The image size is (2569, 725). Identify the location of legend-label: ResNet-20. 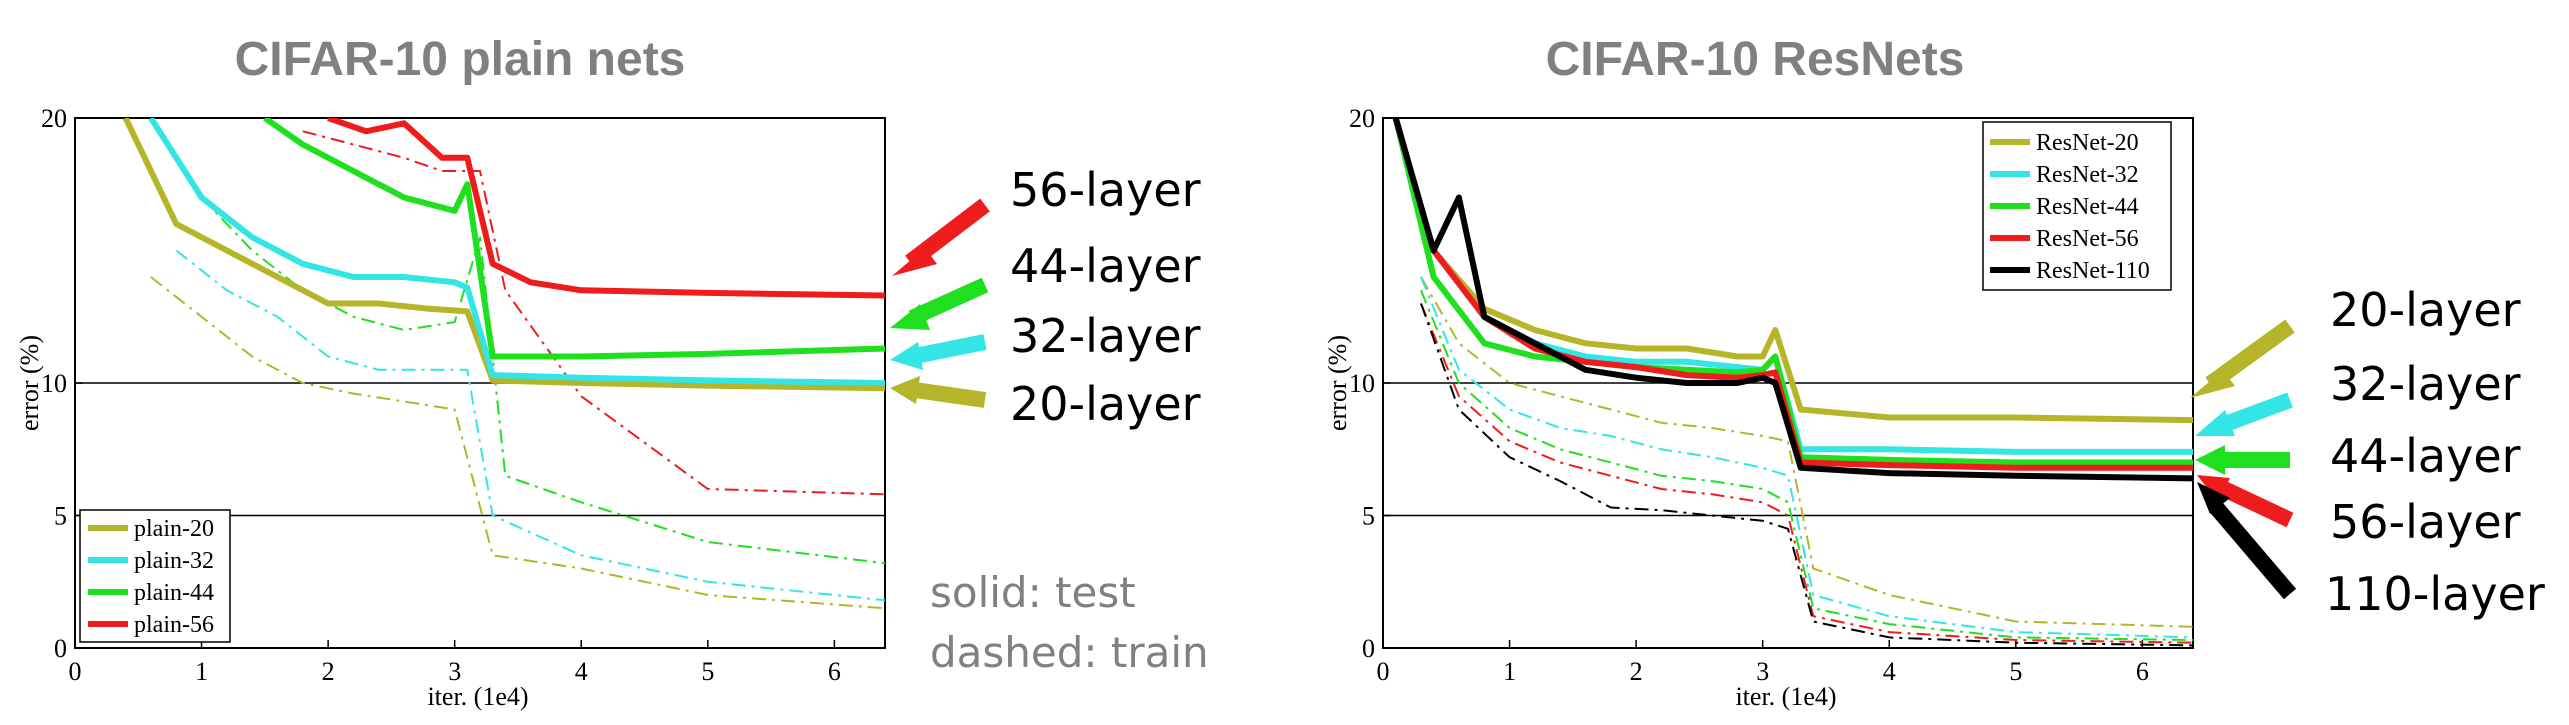
(2087, 143).